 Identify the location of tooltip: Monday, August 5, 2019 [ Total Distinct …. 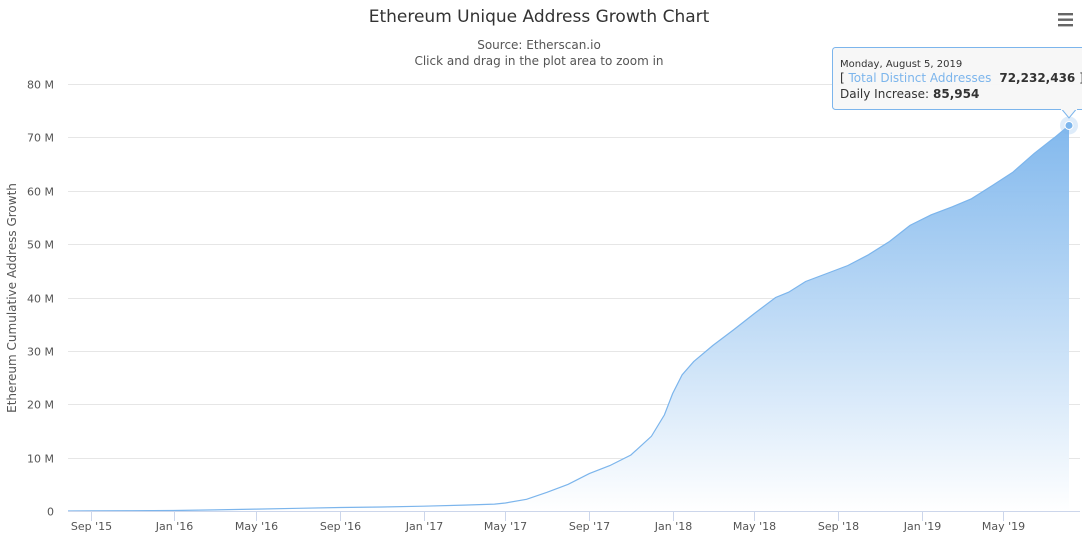
(957, 83).